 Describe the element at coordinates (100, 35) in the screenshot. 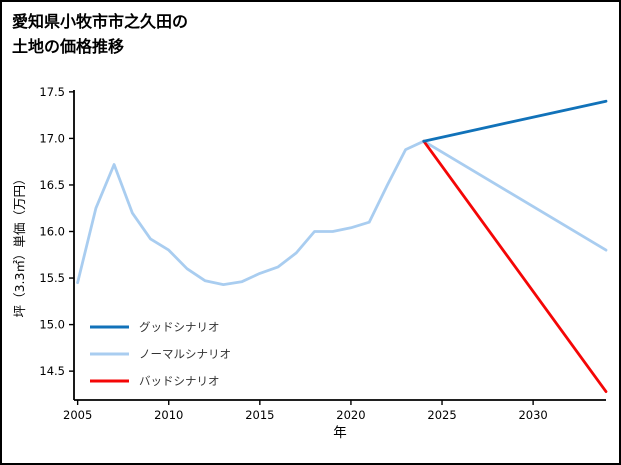

I see `chart-title: 愛知県小牧市市之久田の 土地の価格推移` at that location.